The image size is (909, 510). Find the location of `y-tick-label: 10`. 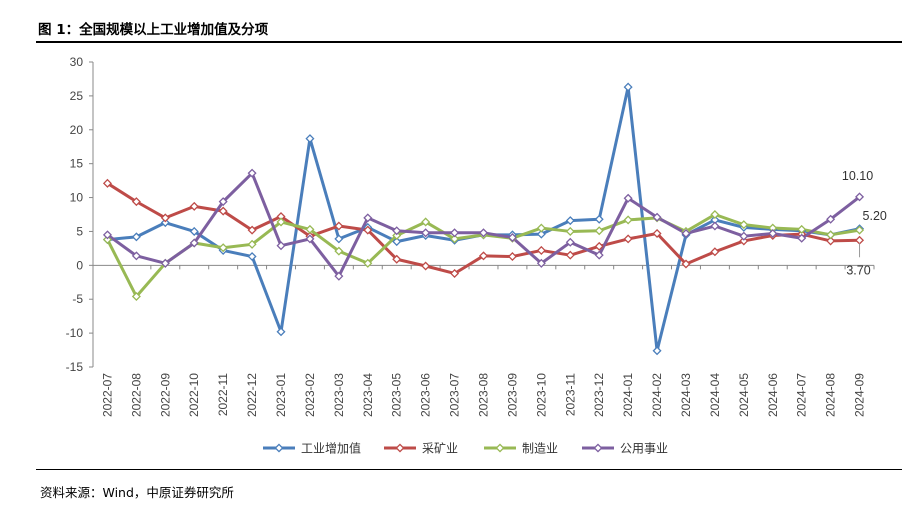

y-tick-label: 10 is located at coordinates (77, 198).